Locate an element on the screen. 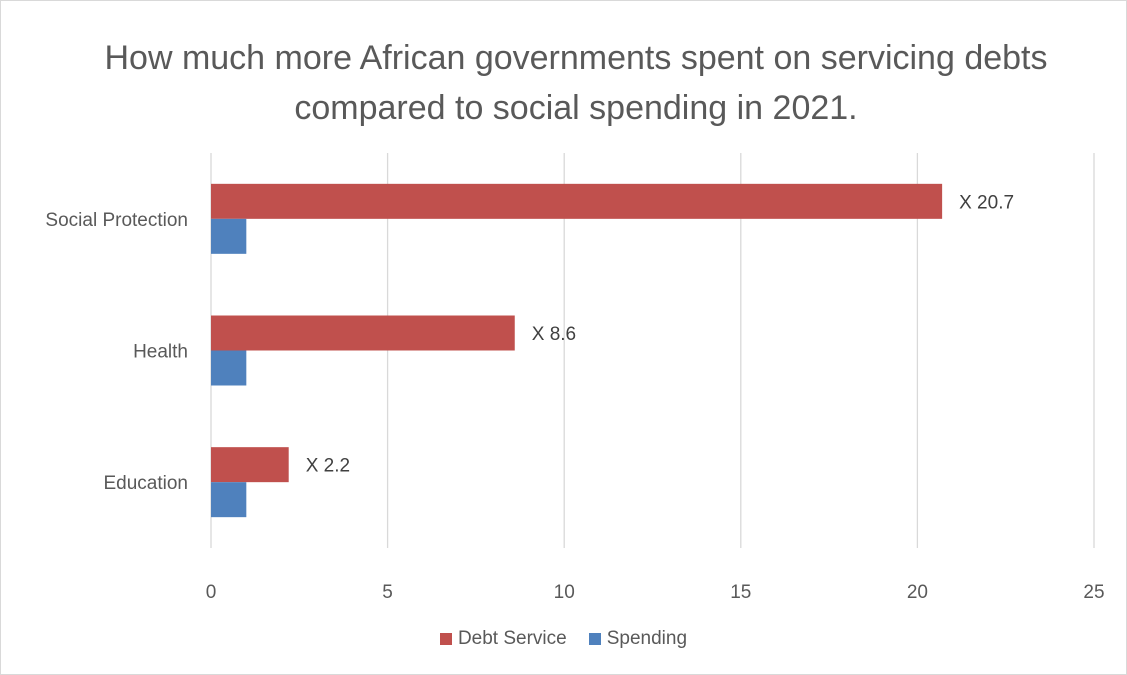 The width and height of the screenshot is (1127, 675). legend-swatch-spending is located at coordinates (594, 639).